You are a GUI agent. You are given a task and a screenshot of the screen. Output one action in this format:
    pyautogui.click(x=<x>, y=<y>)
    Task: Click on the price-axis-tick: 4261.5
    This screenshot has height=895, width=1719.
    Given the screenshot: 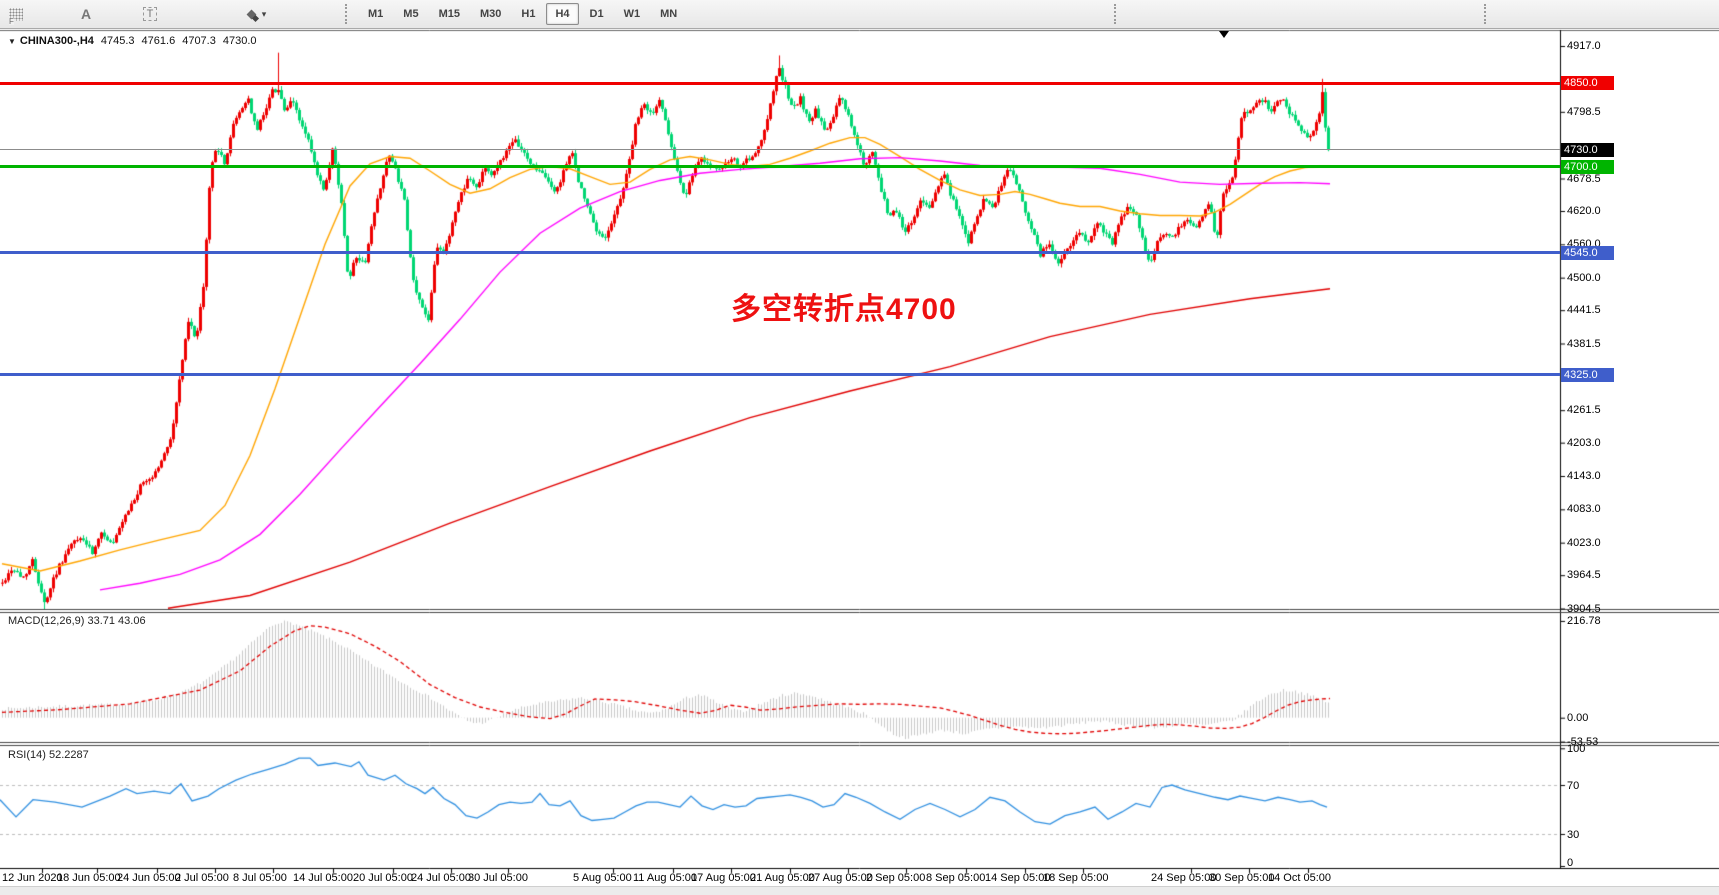 What is the action you would take?
    pyautogui.click(x=1584, y=410)
    